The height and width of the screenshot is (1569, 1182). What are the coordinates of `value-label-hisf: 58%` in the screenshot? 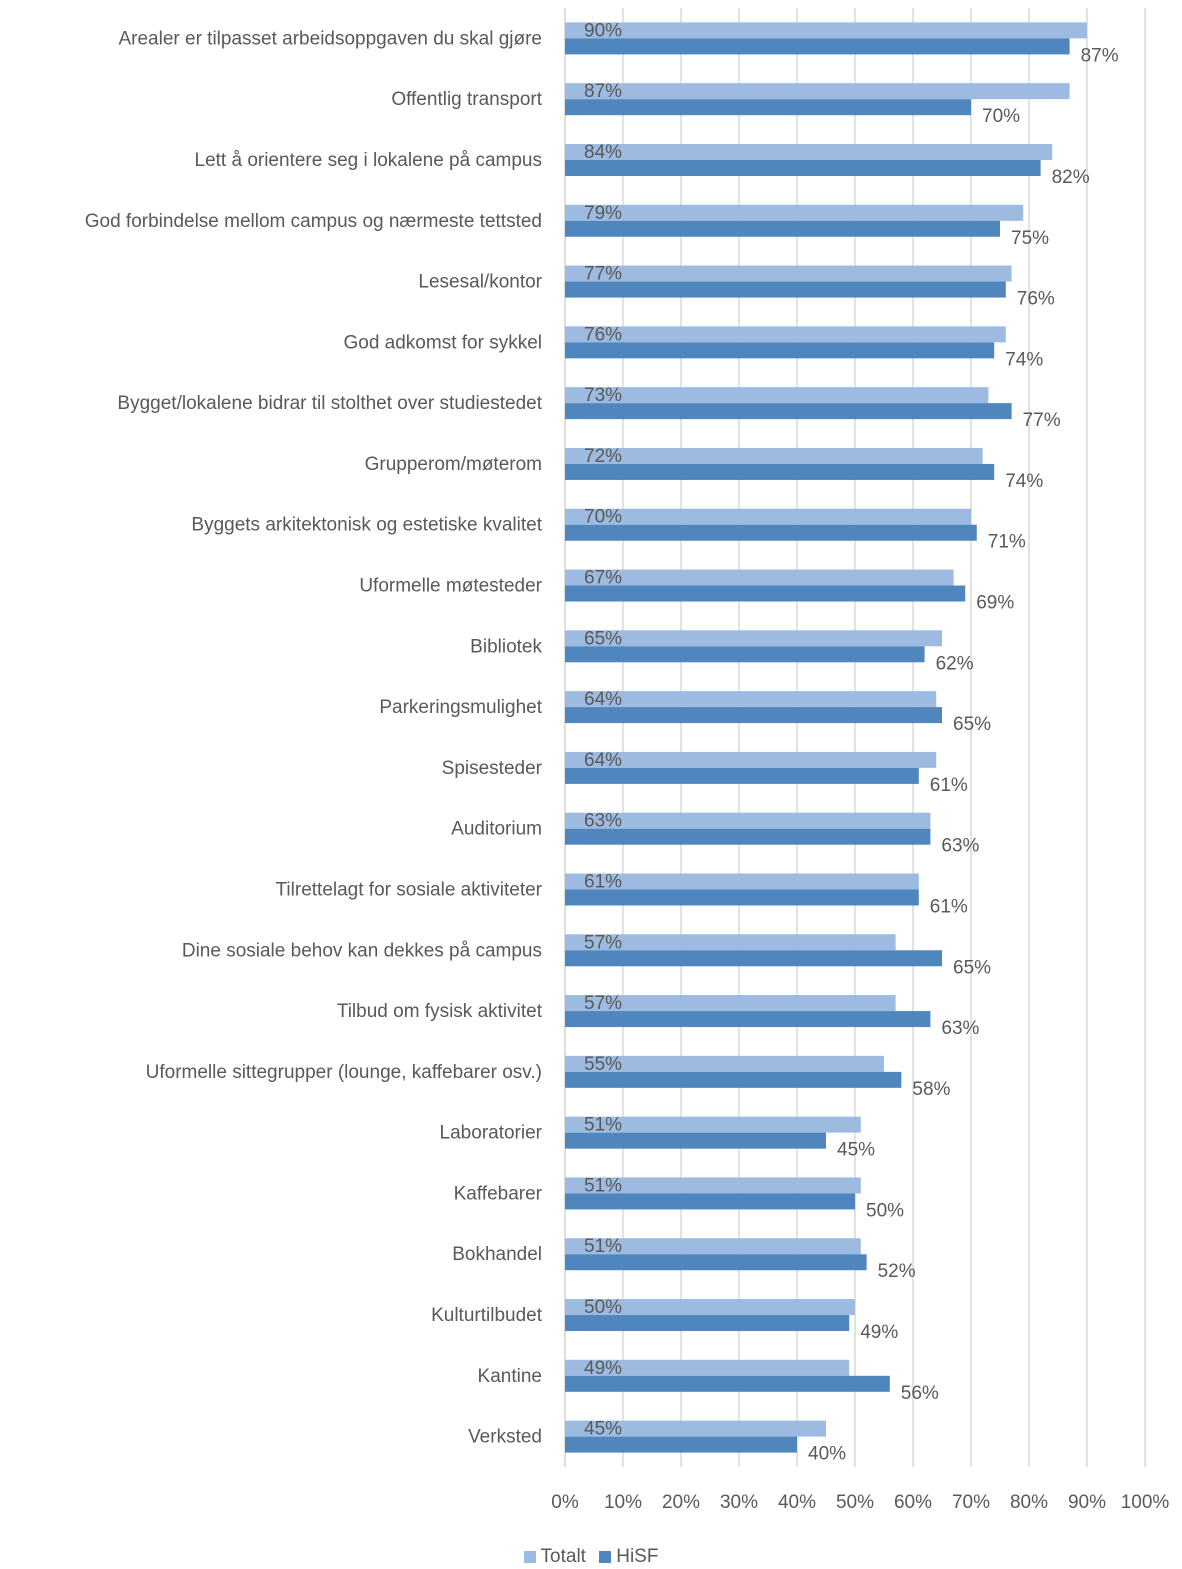 It's located at (931, 1089).